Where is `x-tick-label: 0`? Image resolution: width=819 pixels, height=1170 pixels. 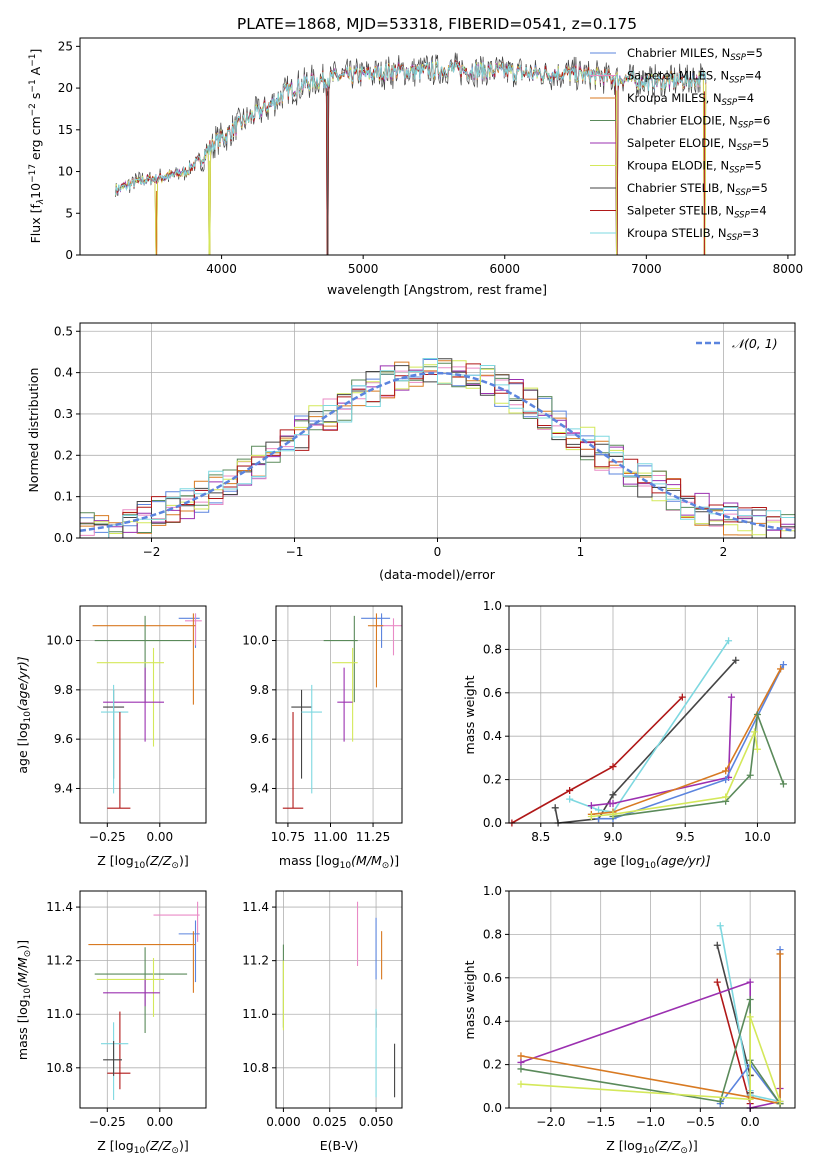
x-tick-label: 0 is located at coordinates (438, 552).